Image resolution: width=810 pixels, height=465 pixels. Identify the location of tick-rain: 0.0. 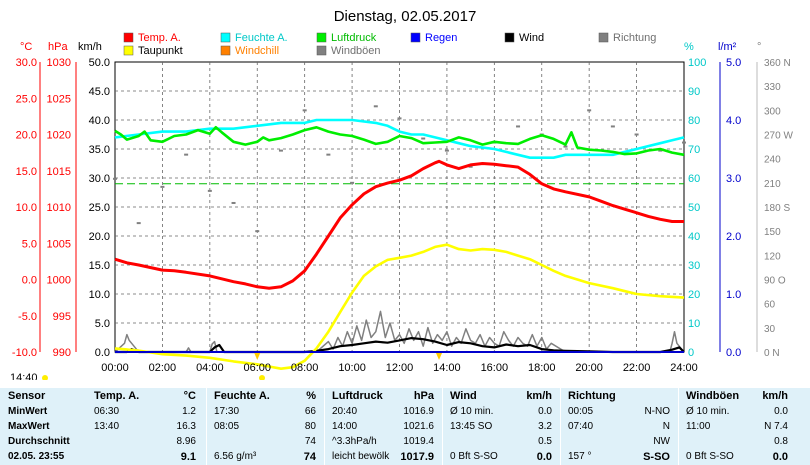
(733, 353).